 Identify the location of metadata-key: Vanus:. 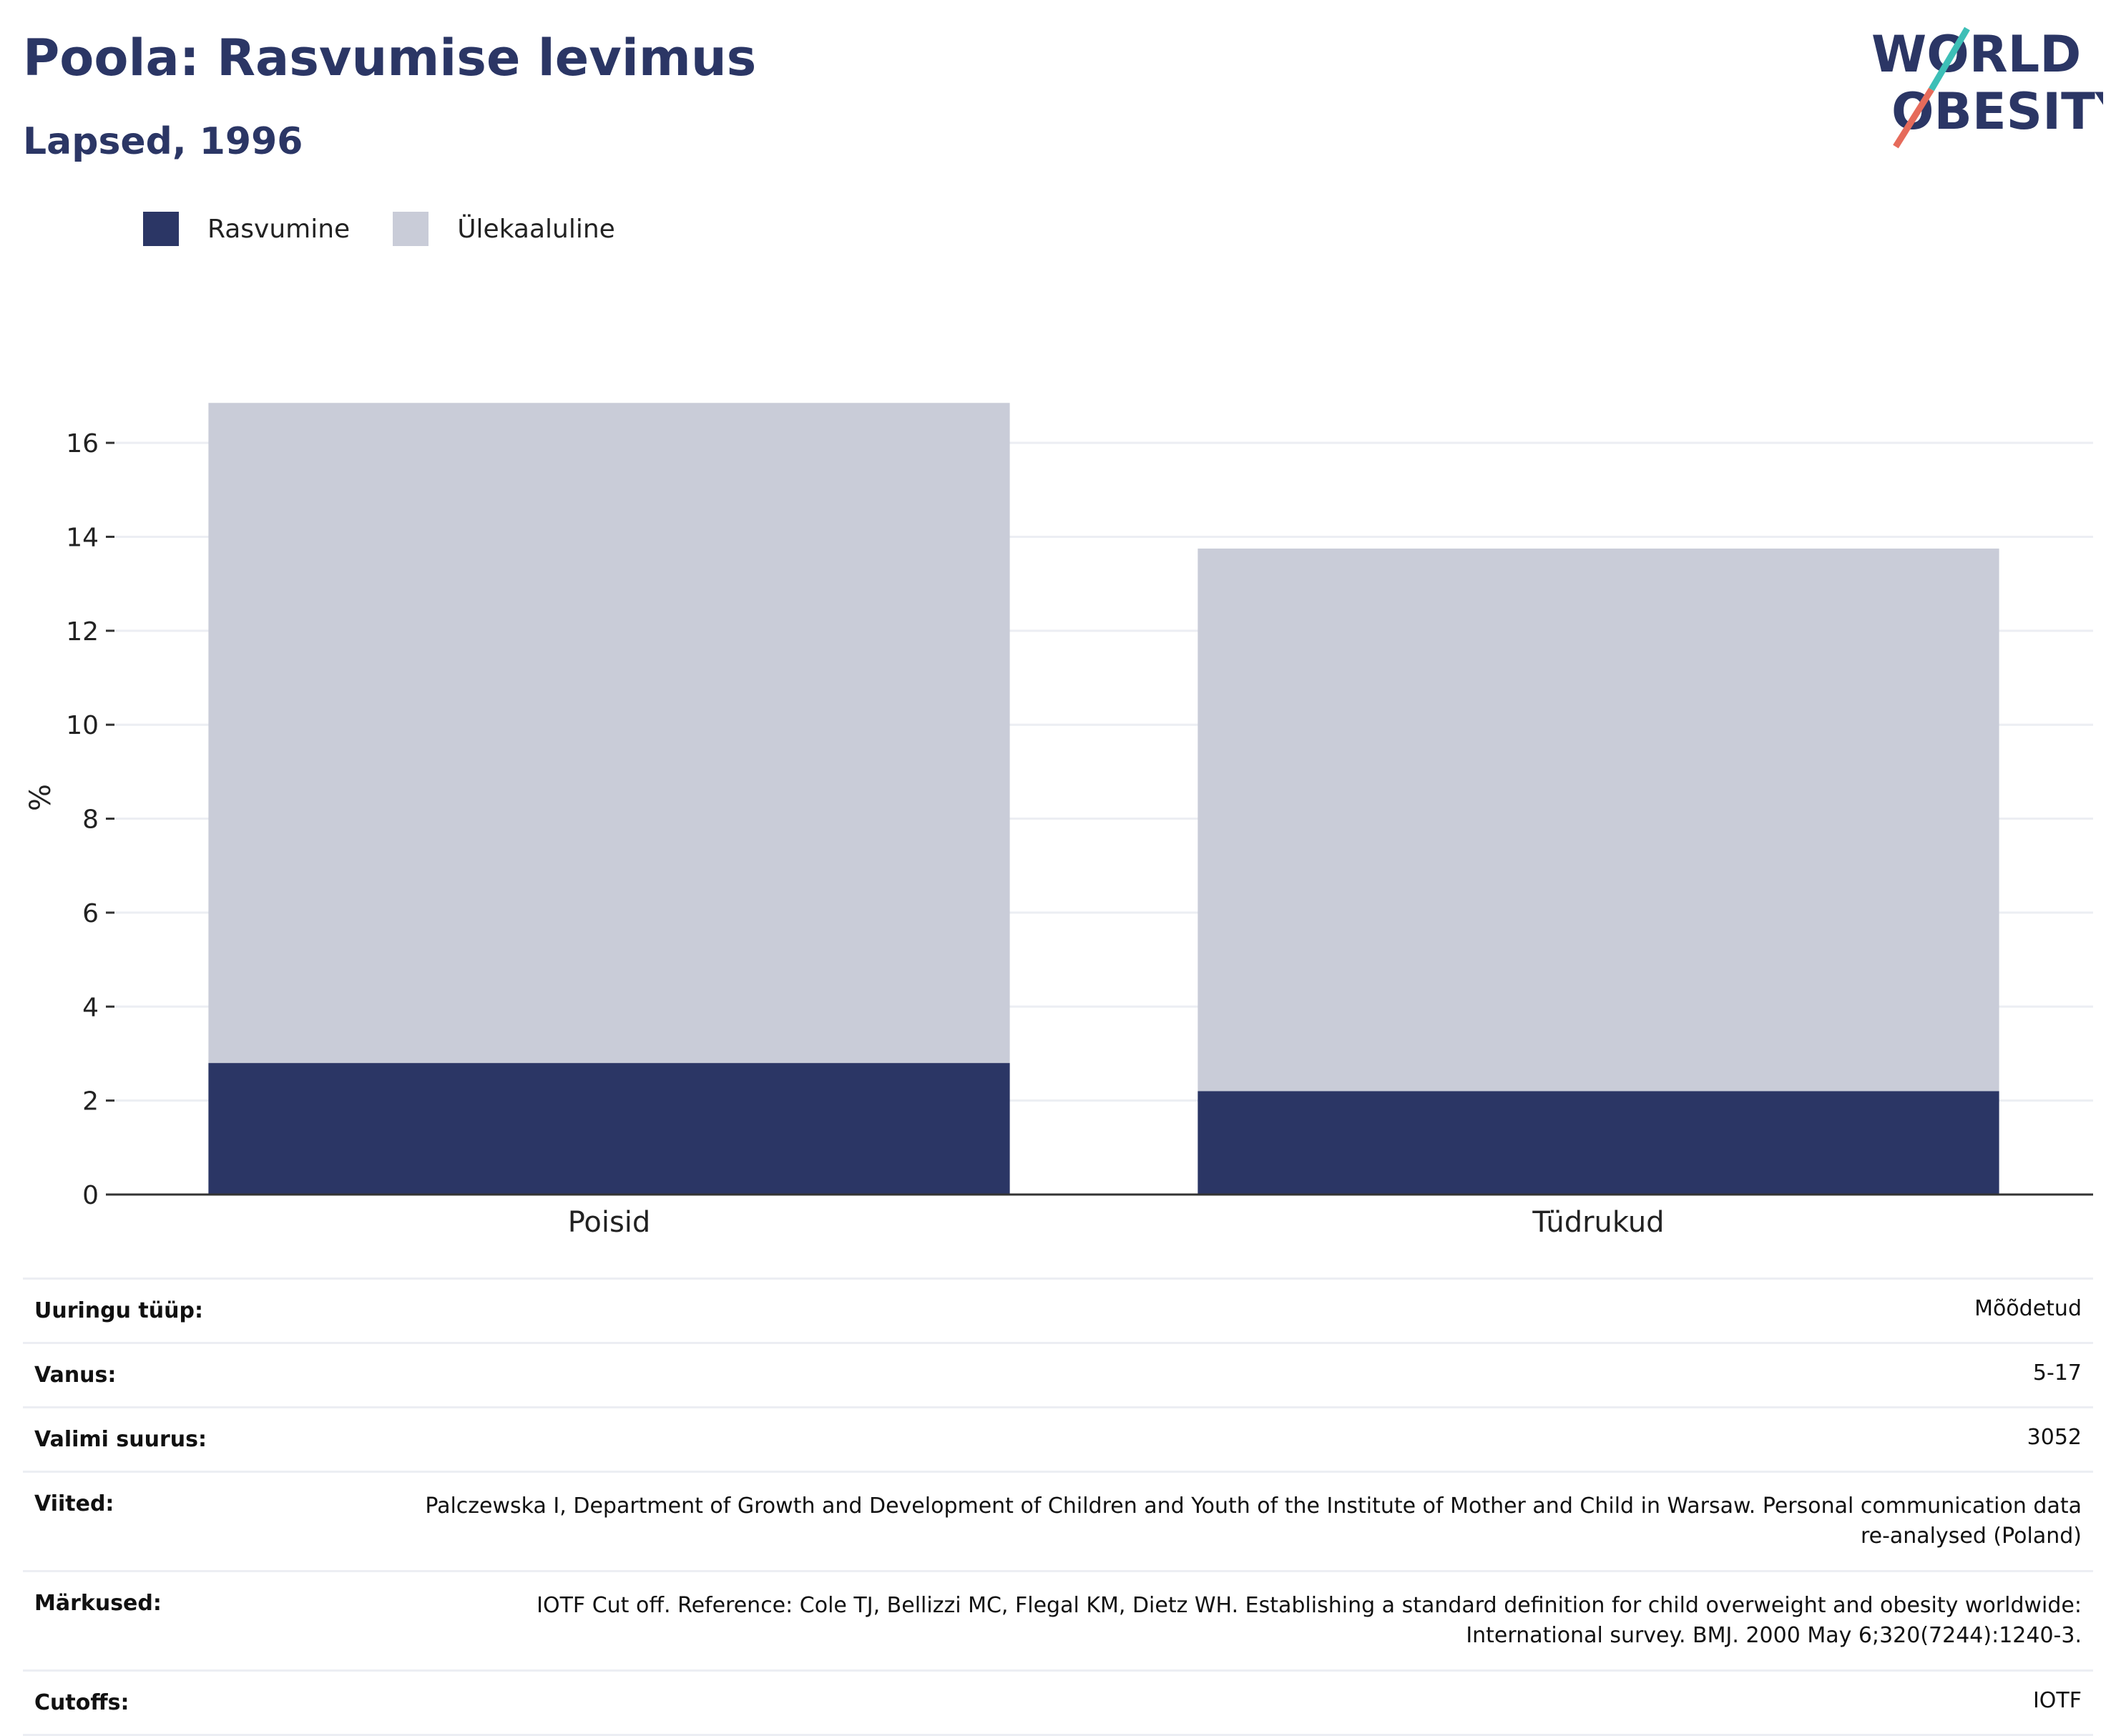
(75, 1375).